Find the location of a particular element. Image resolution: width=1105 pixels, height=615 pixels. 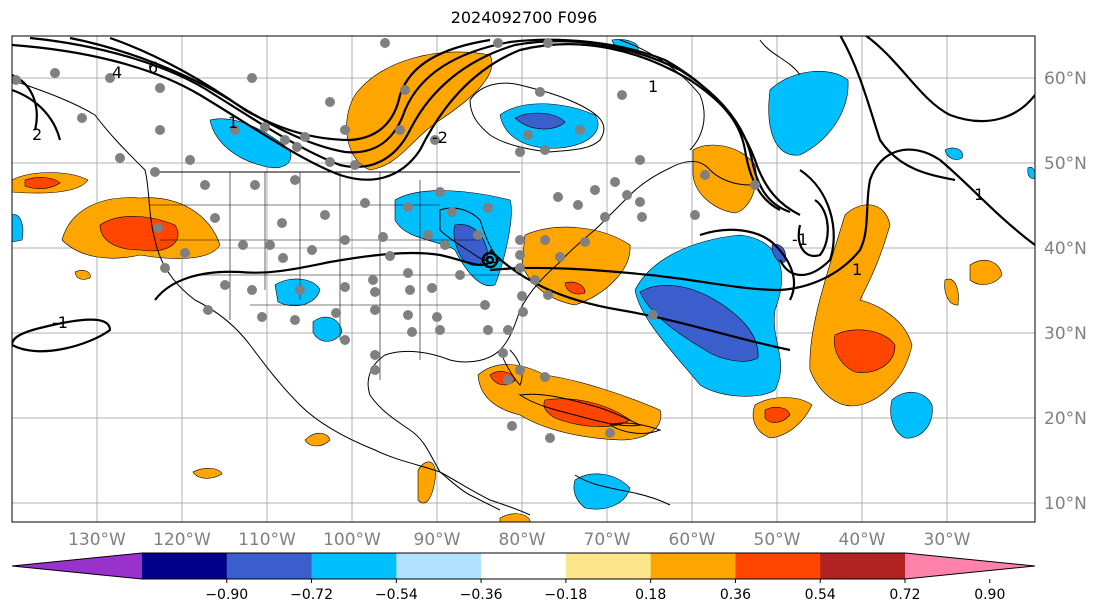

latitude-labels: 60°N 50°N 40°N 30°N 20°N 10°N is located at coordinates (1065, 291).